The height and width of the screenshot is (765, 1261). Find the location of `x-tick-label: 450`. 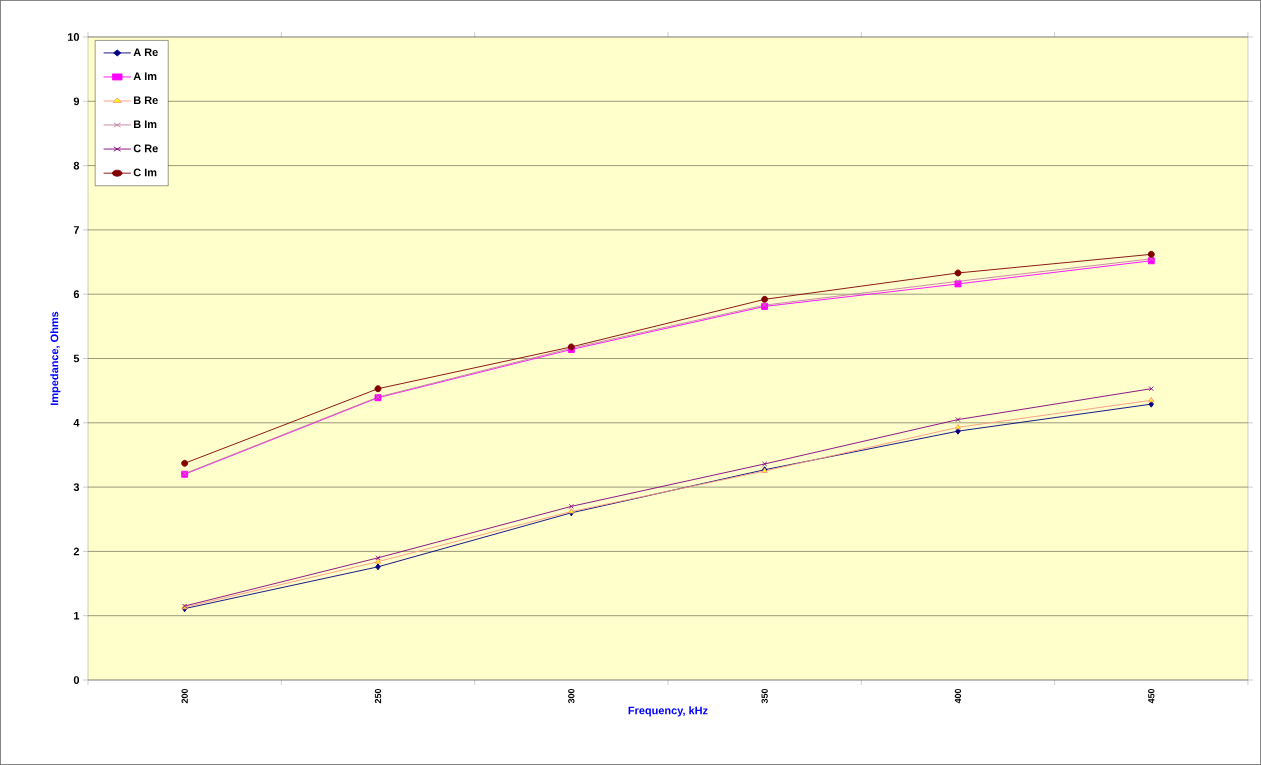

x-tick-label: 450 is located at coordinates (1151, 696).